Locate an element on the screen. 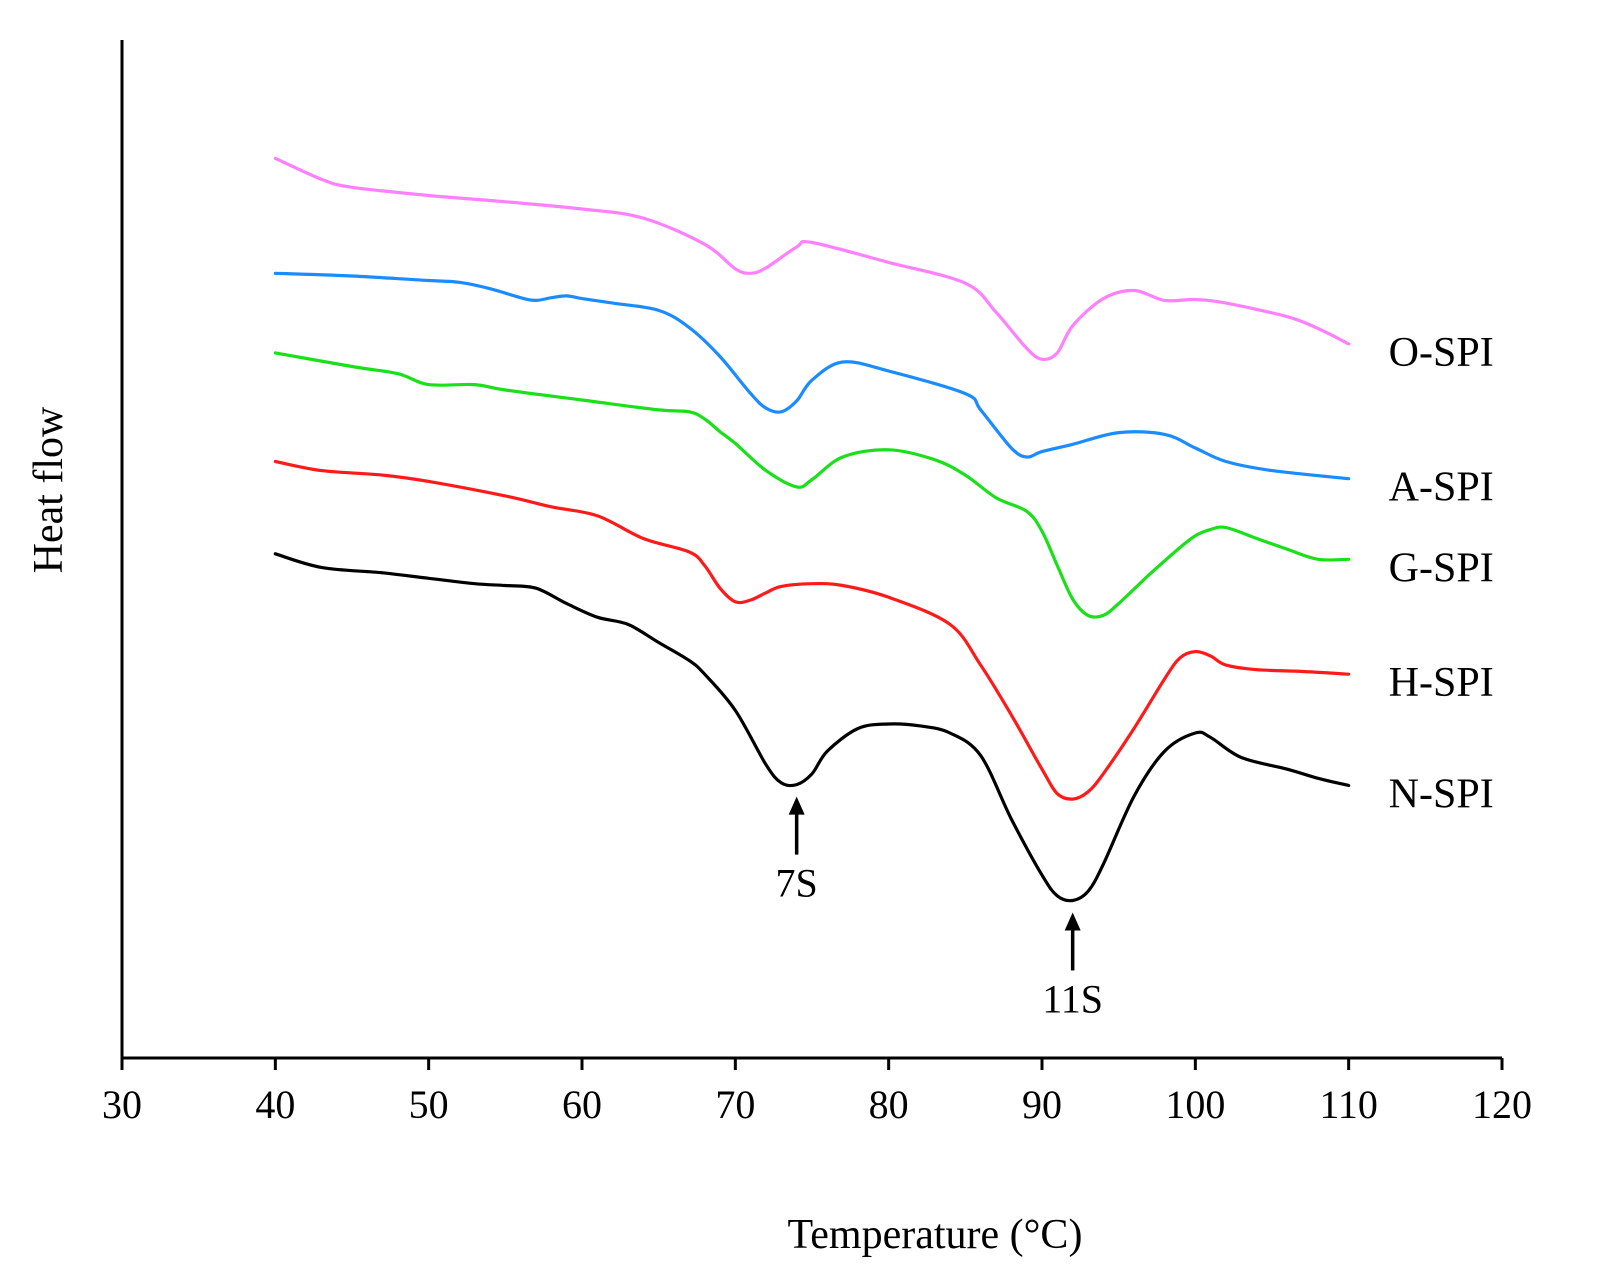  series-label-a-spi: A-SPI is located at coordinates (1441, 488).